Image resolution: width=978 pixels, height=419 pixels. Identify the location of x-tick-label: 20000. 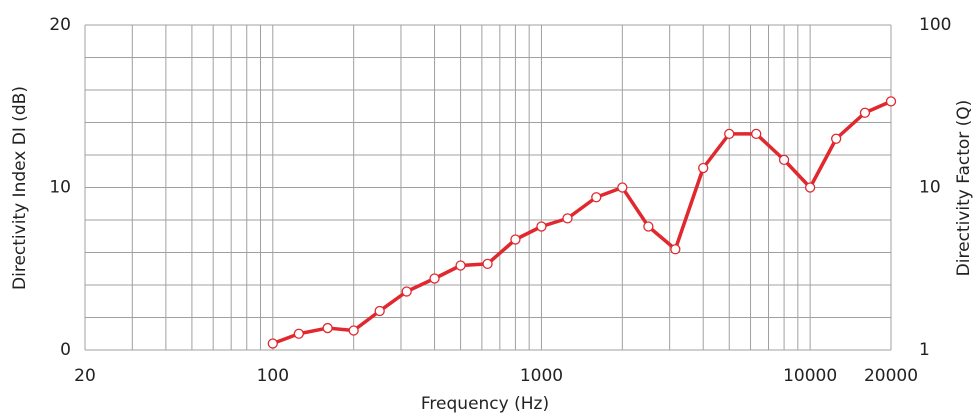
(891, 376).